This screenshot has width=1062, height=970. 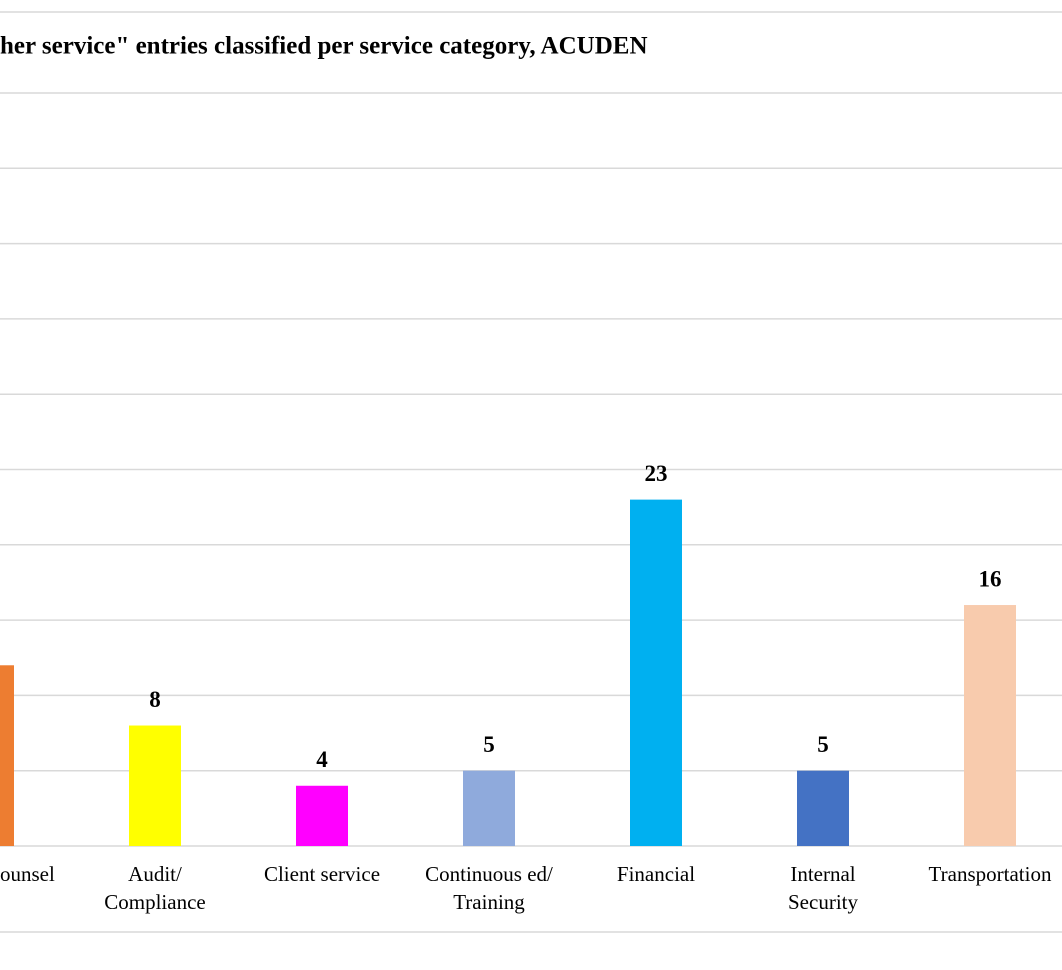 What do you see at coordinates (823, 888) in the screenshot?
I see `x-tick-label: Internal Security` at bounding box center [823, 888].